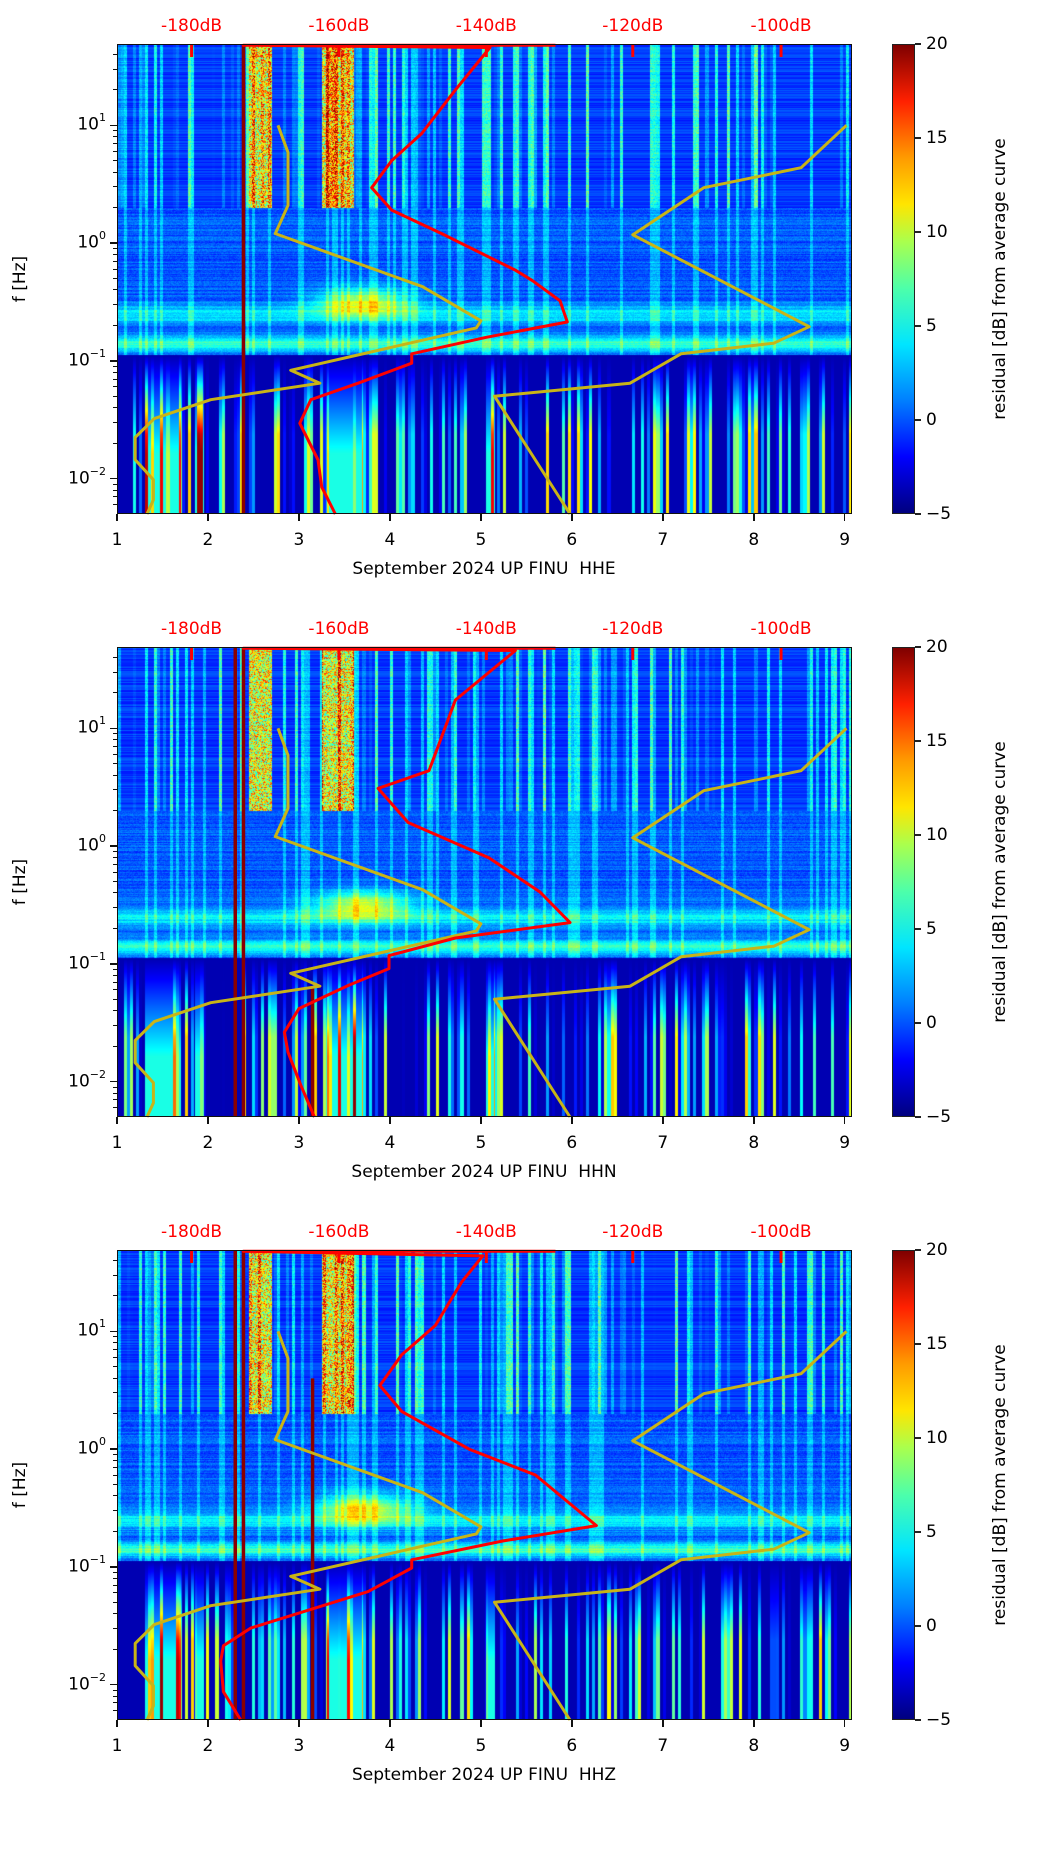 This screenshot has height=1853, width=1052. I want to click on median-psd-curve, so click(409, 1485).